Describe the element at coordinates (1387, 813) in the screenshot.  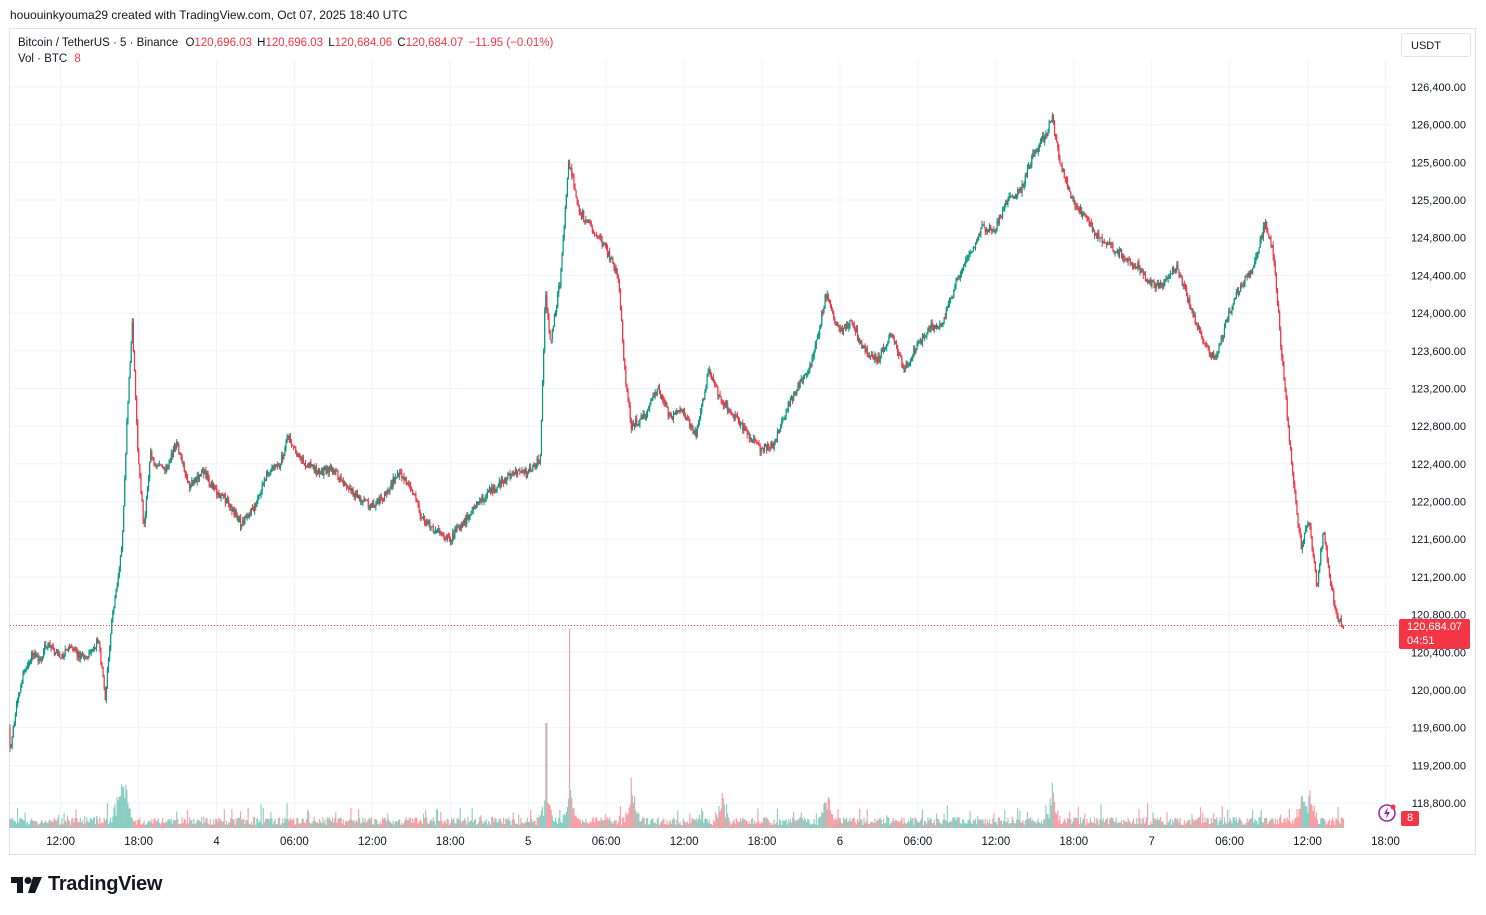
I see `lightning-alert-icon` at that location.